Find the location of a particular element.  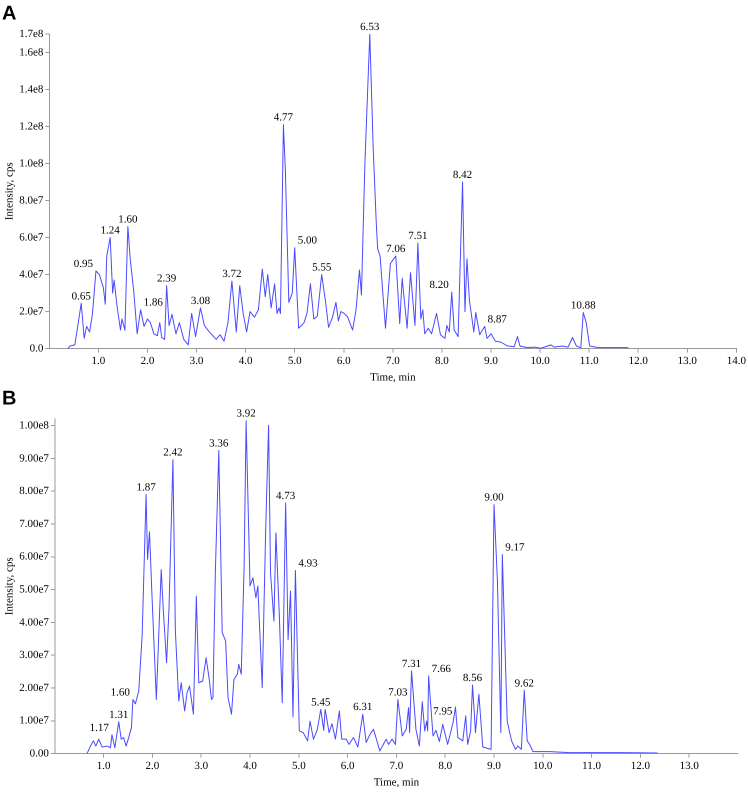

y-tick-label: 7.00e7 is located at coordinates (34, 524).